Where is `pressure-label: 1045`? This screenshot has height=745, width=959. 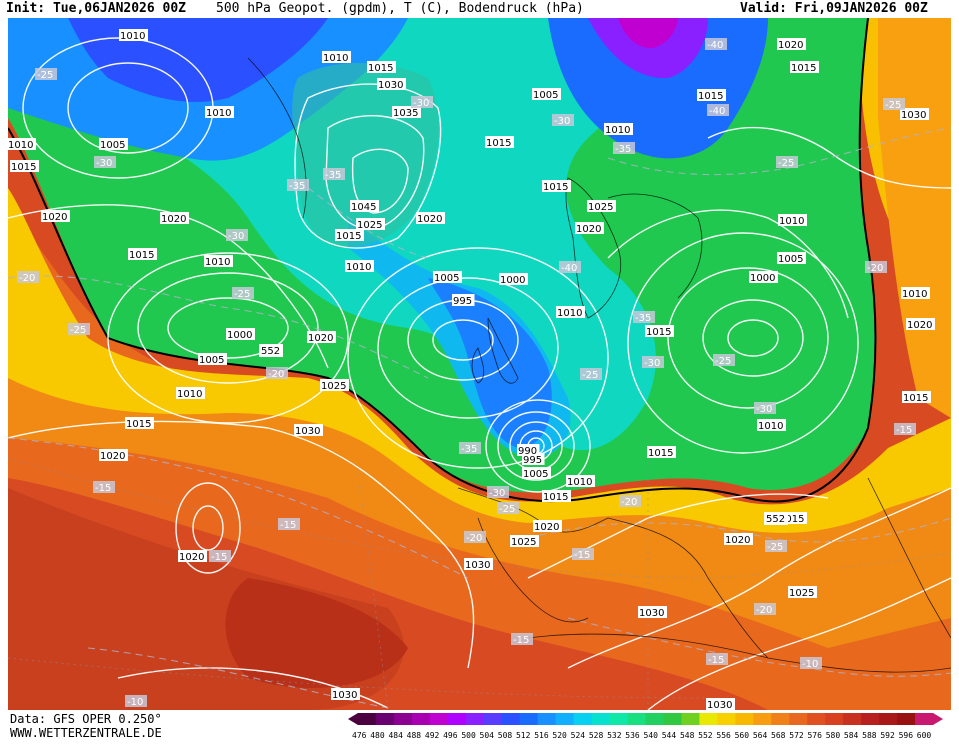
pressure-label: 1045 is located at coordinates (363, 207).